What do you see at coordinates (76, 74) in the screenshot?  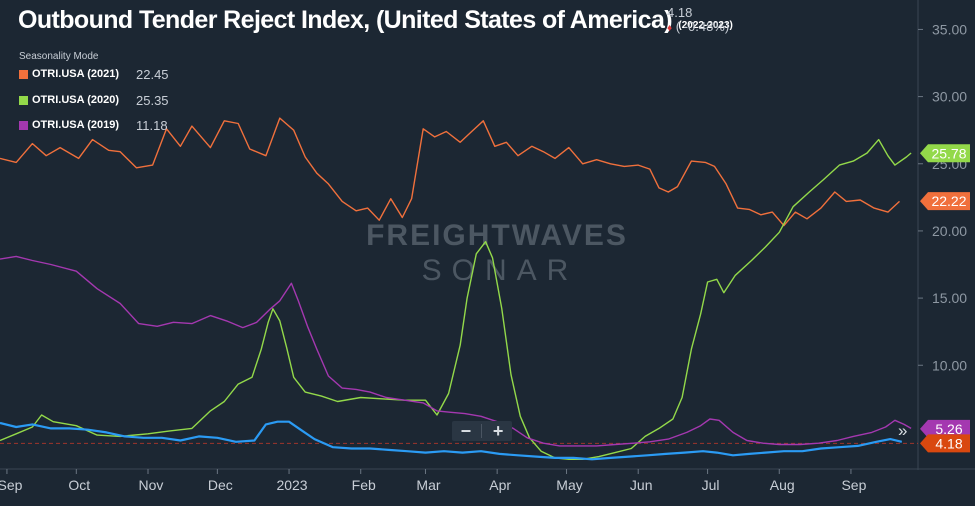 I see `legend-label-2021: OTRI.USA (2021)` at bounding box center [76, 74].